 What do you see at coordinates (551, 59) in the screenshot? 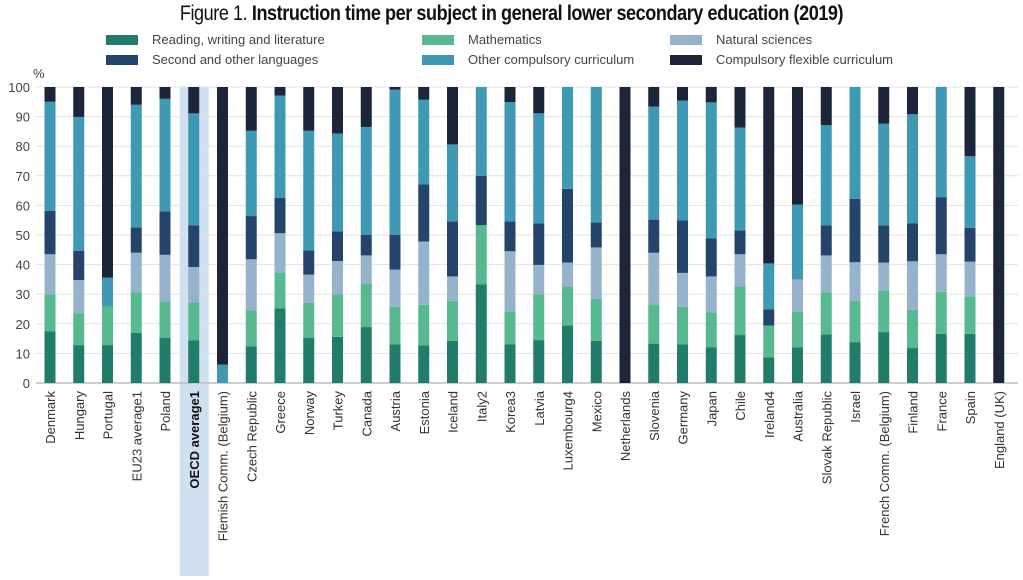
I see `legend-label: Other compulsory curriculum` at bounding box center [551, 59].